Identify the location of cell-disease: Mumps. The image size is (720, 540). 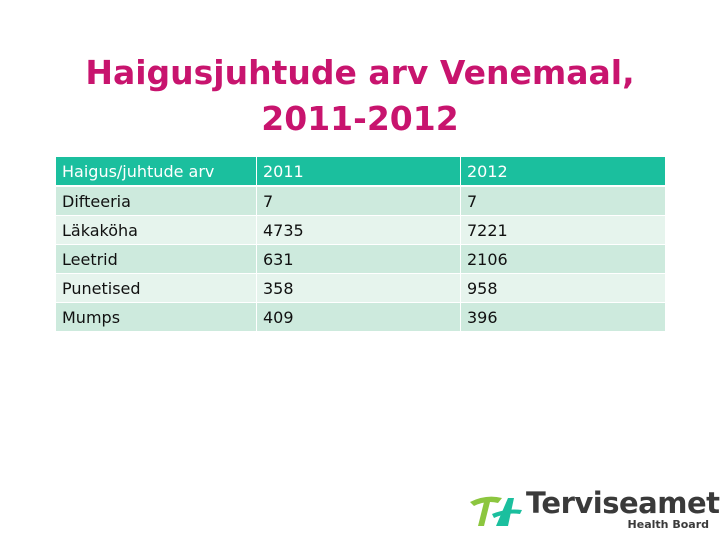
(156, 317).